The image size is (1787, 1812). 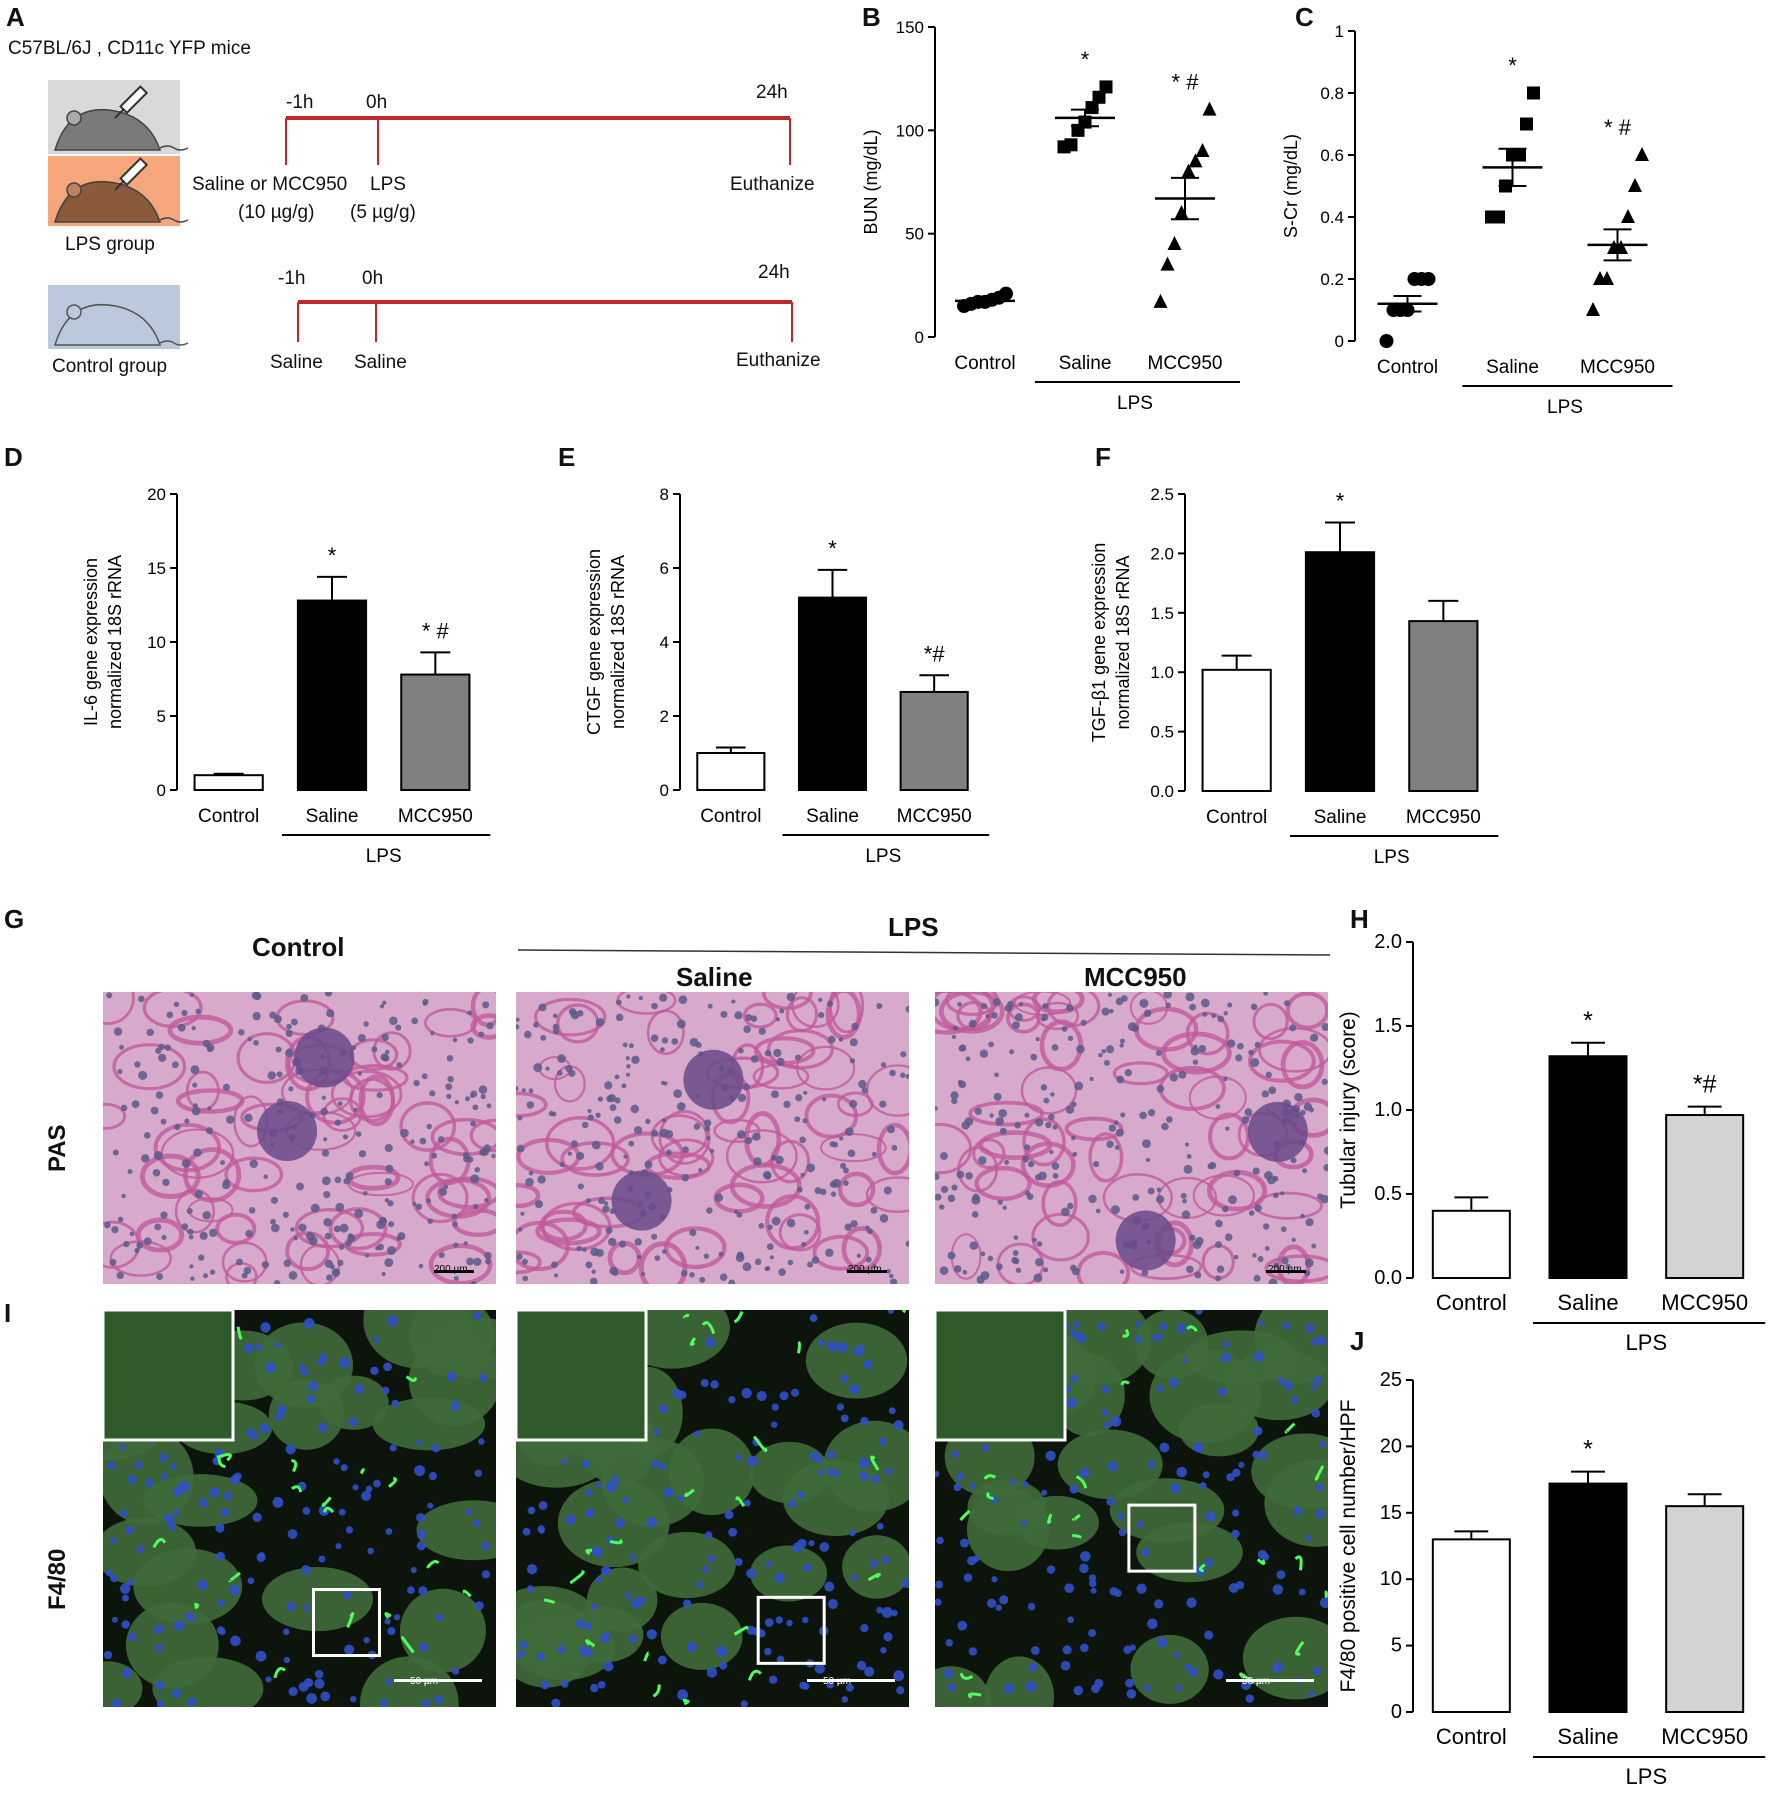 What do you see at coordinates (270, 184) in the screenshot?
I see `lps-pre-treatment: Saline or MCC950` at bounding box center [270, 184].